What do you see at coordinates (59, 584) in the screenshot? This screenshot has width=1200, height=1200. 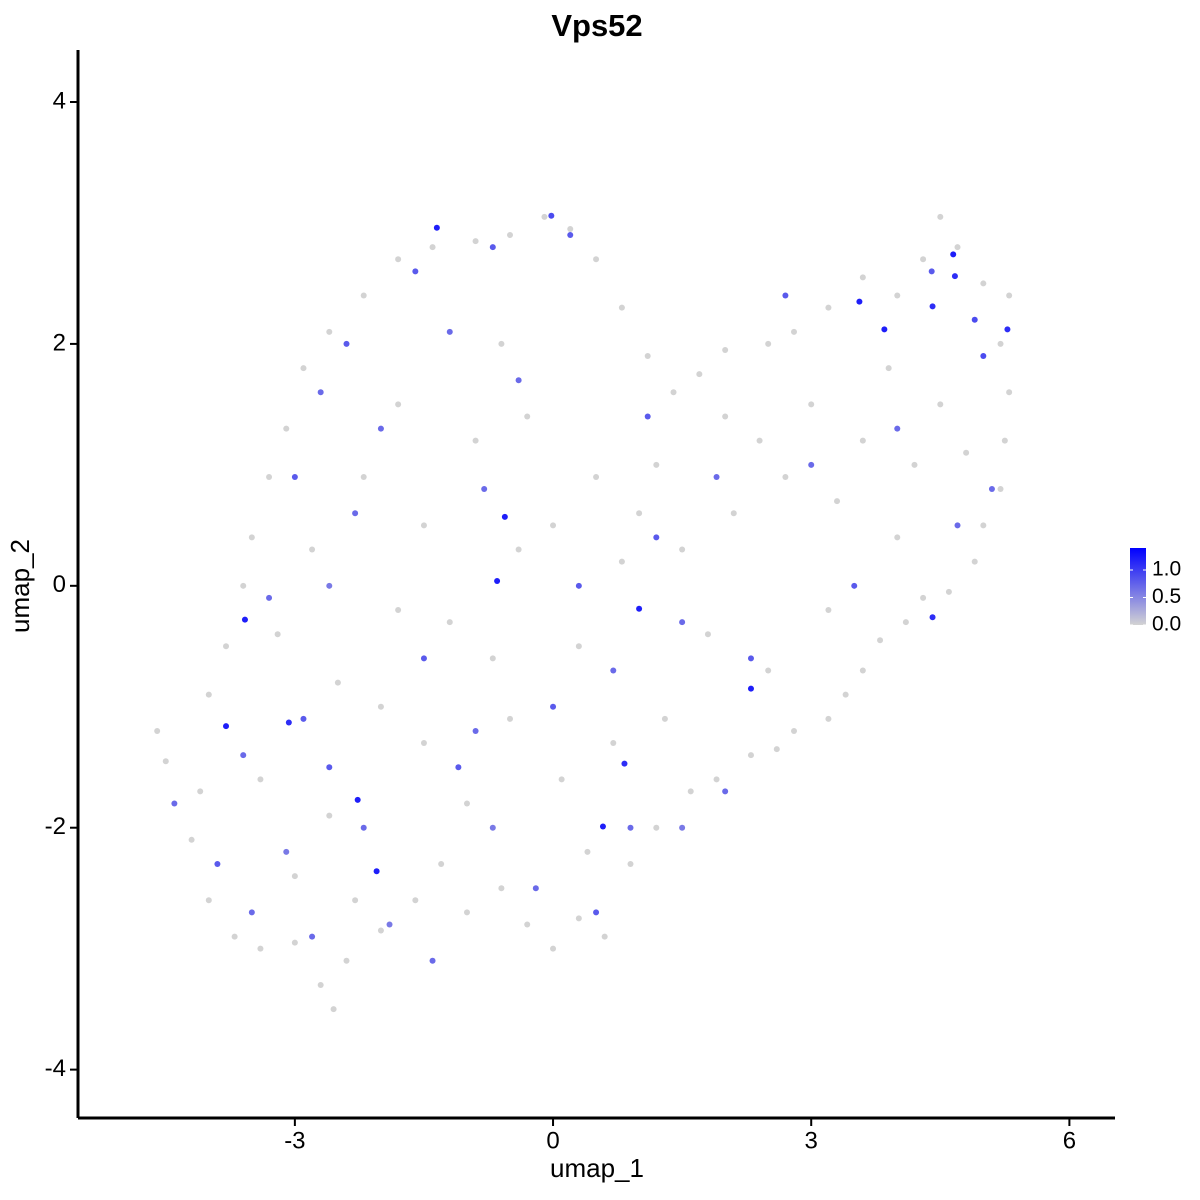 I see `y-tick-label: 0` at bounding box center [59, 584].